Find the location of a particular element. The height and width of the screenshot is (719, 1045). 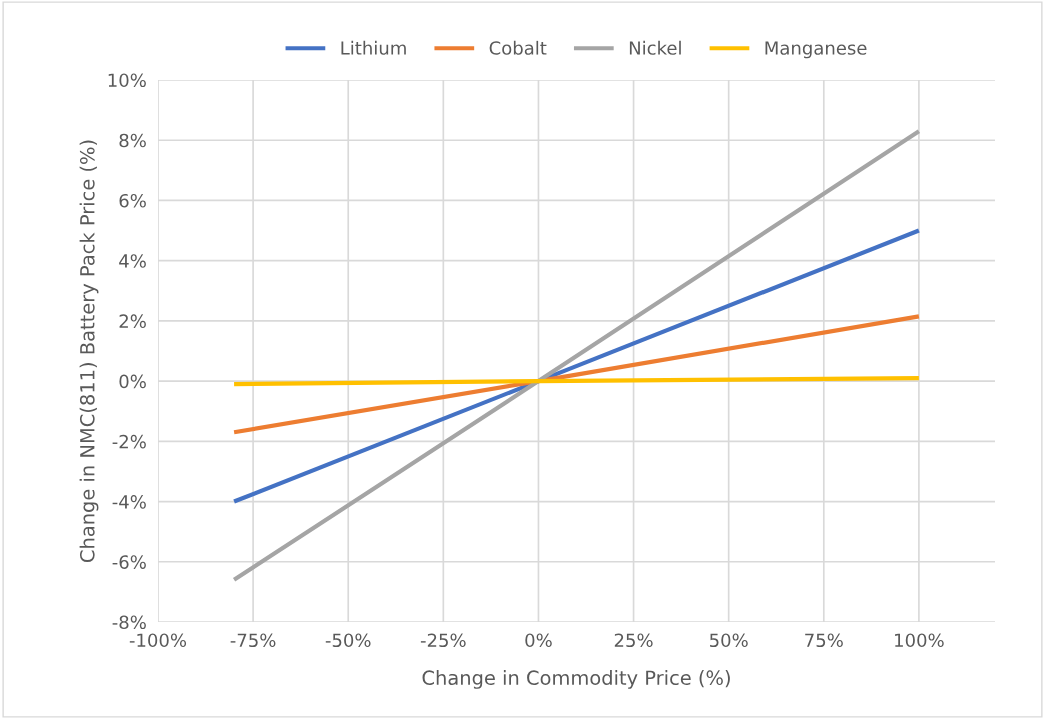

y-tick-label: -6% is located at coordinates (129, 562).